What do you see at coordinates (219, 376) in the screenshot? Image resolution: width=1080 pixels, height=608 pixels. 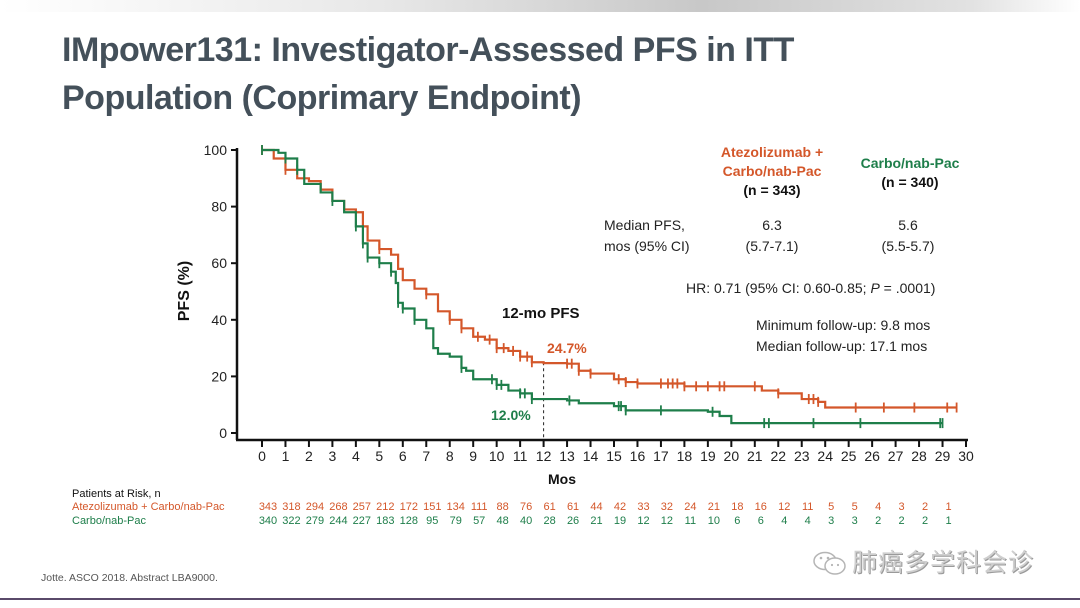 I see `y-tick-label: 20` at bounding box center [219, 376].